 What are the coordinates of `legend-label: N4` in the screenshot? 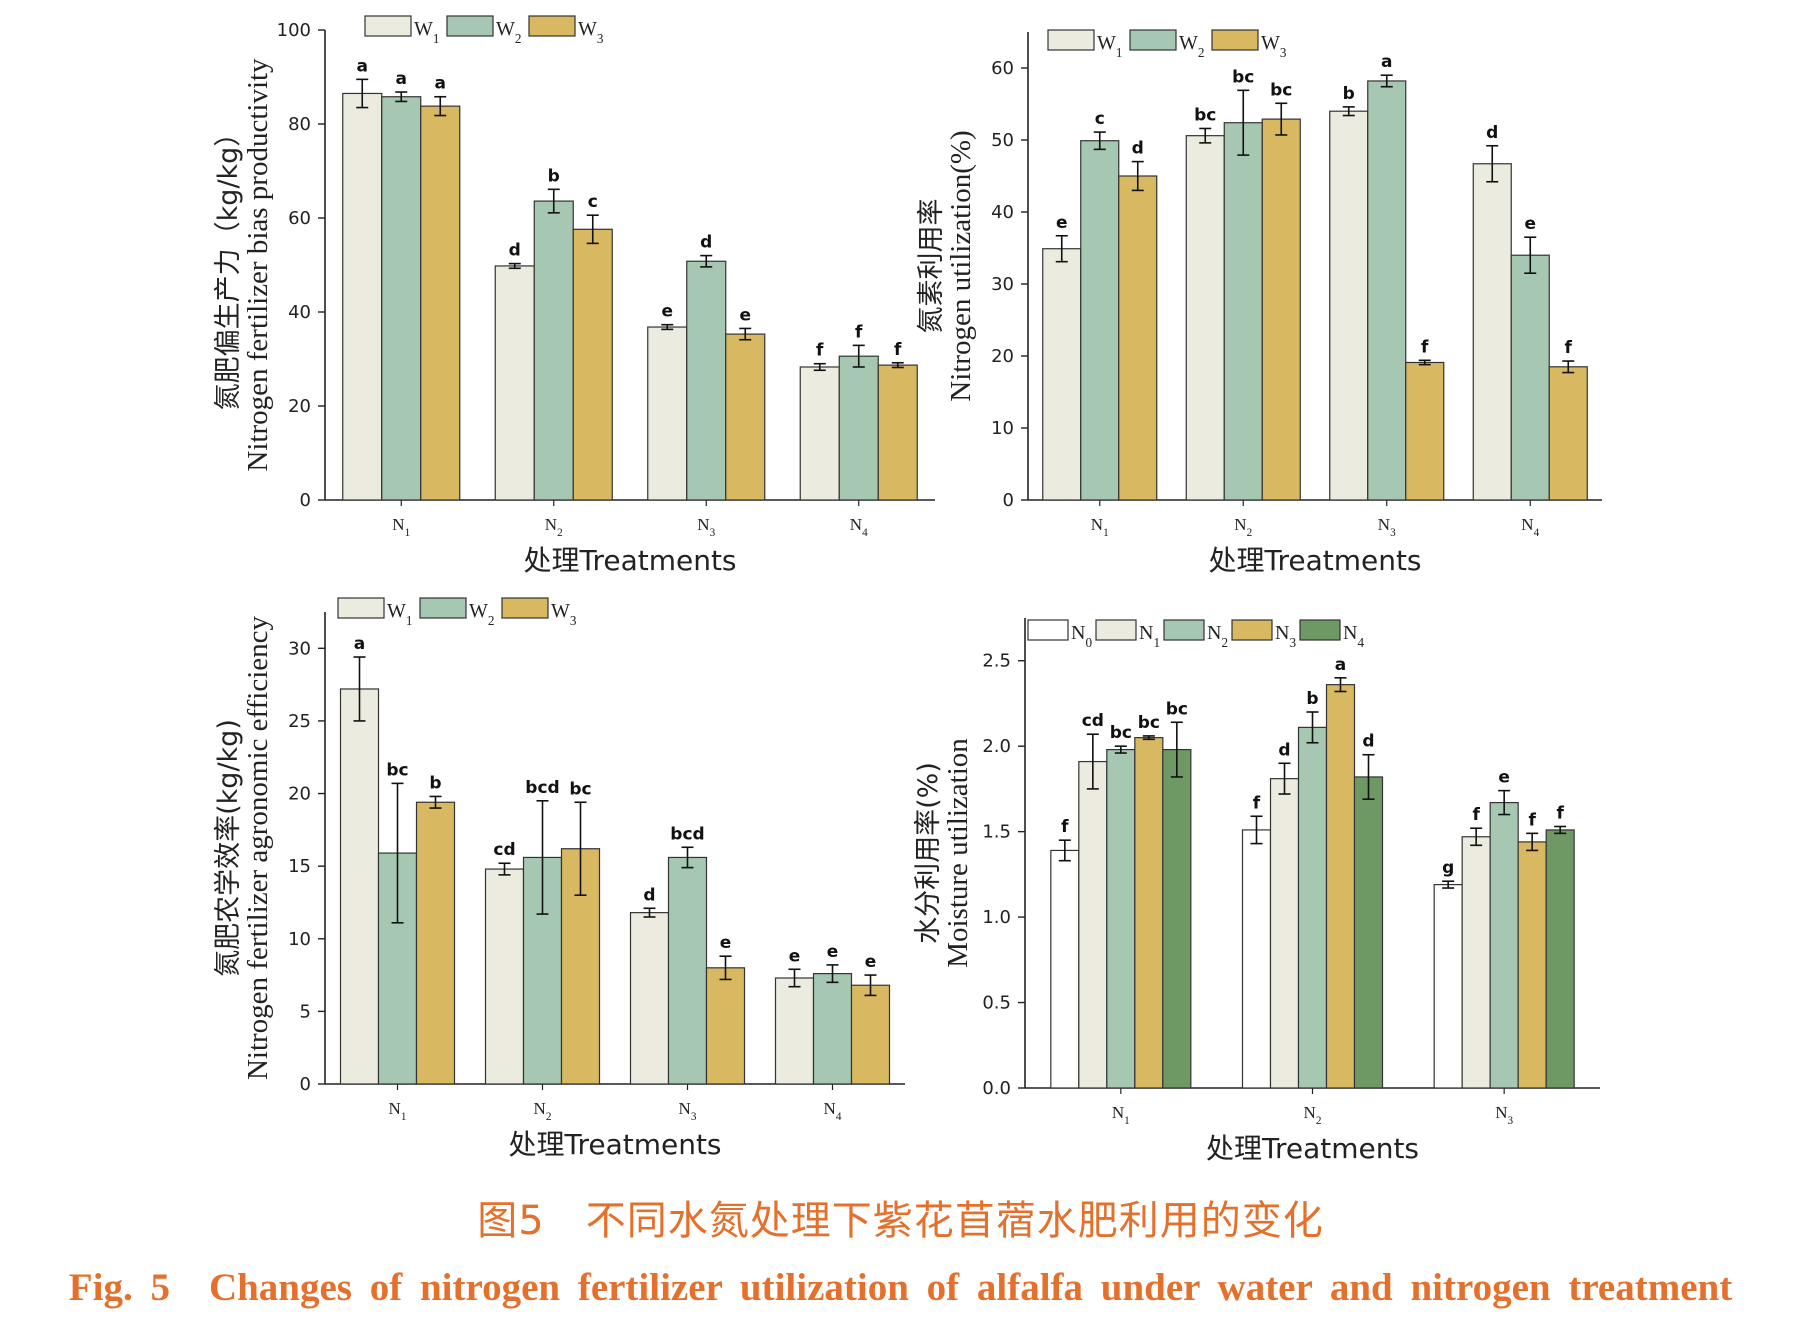 It's located at (1353, 636).